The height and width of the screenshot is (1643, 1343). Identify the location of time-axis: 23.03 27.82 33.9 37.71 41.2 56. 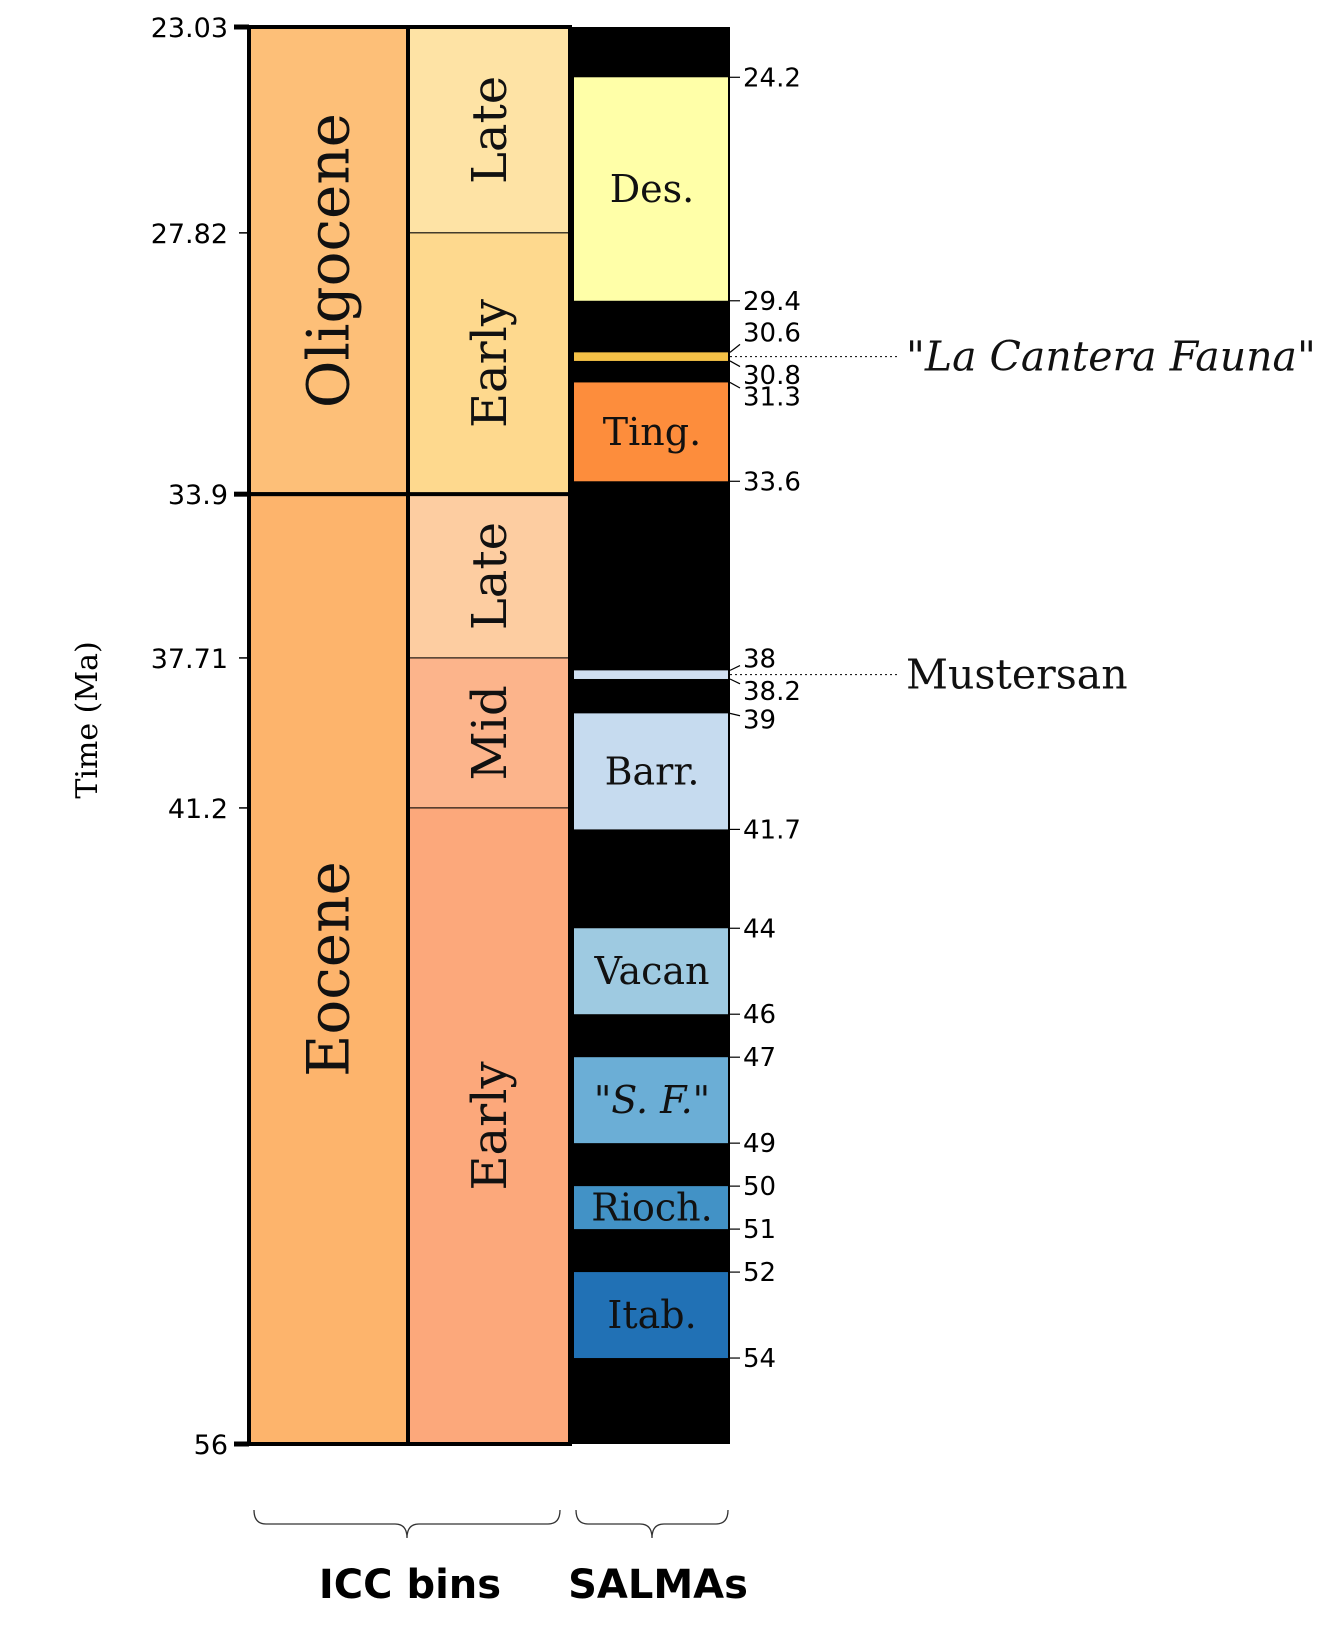
(201, 737).